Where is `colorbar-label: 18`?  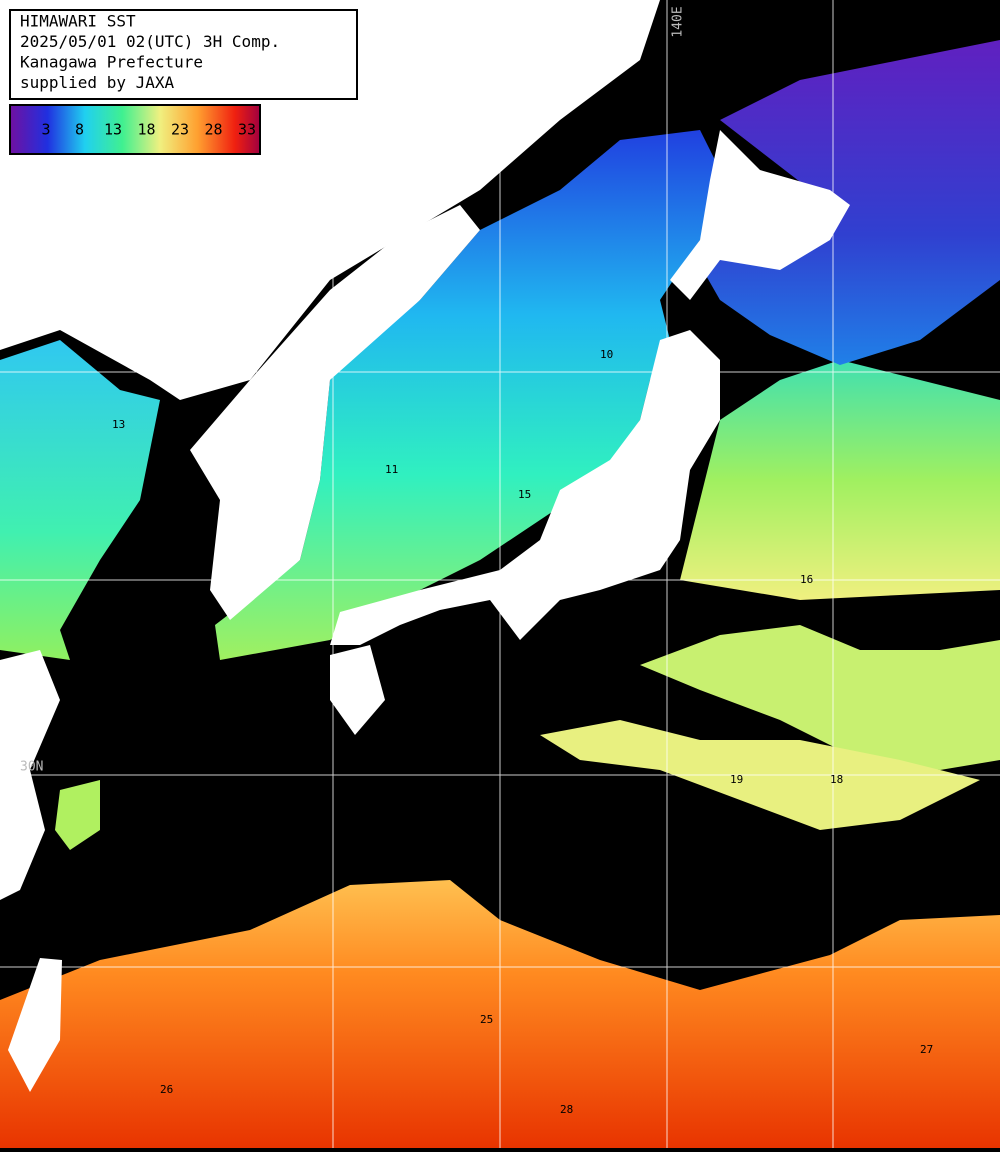 colorbar-label: 18 is located at coordinates (146, 130).